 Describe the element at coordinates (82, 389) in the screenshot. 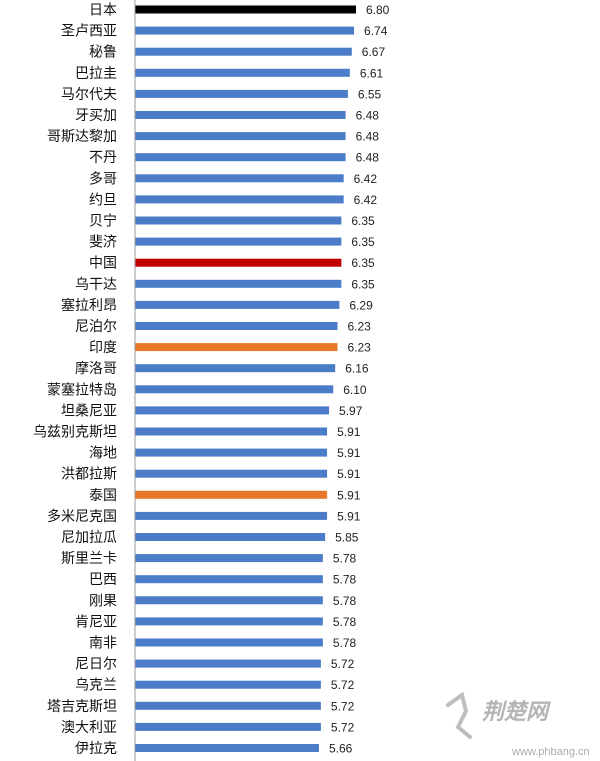

I see `category-label: 蒙塞拉特岛` at that location.